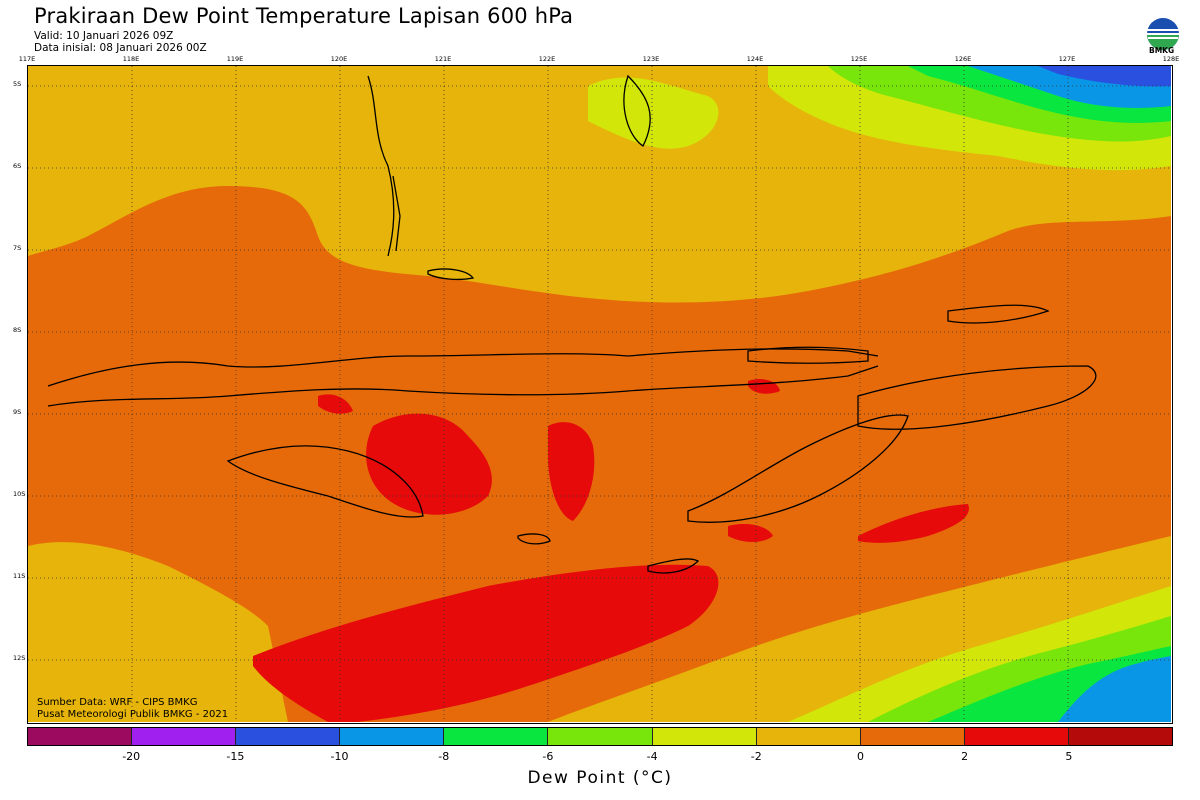 The image size is (1200, 800). Describe the element at coordinates (235, 756) in the screenshot. I see `colorbar-tick-label: -15` at that location.